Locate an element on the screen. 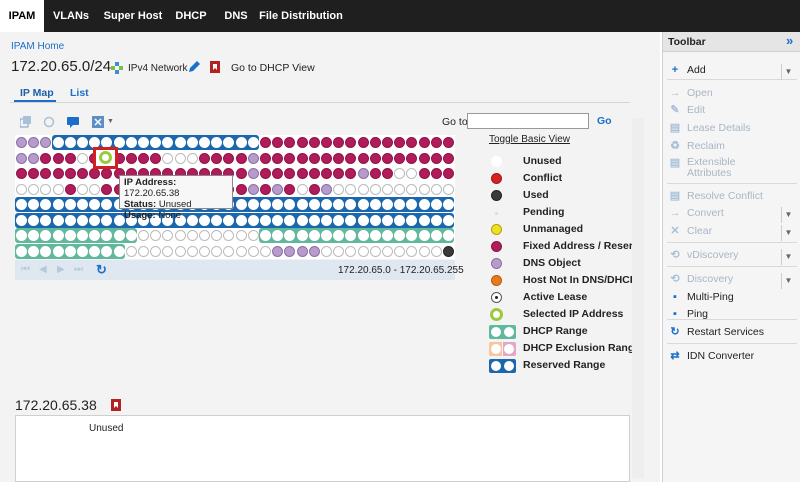 This screenshot has height=482, width=800. tab-dhcp: DHCP is located at coordinates (191, 16).